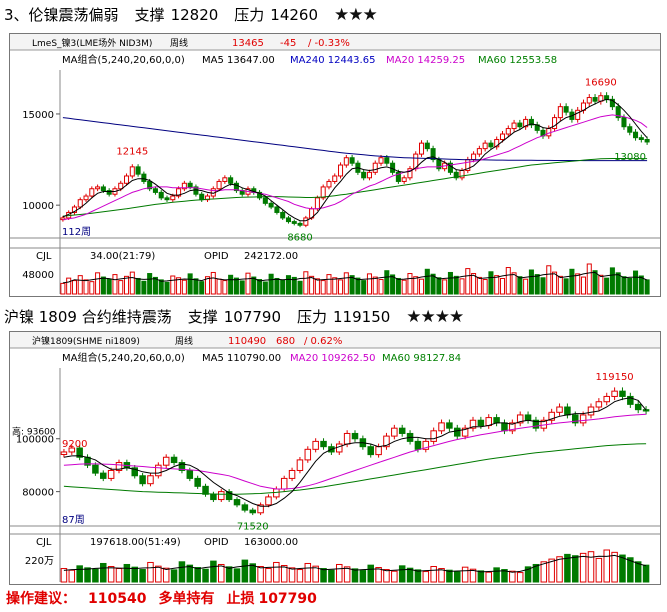 The height and width of the screenshot is (612, 667). What do you see at coordinates (41, 599) in the screenshot?
I see `advice-label: 操作建议：` at bounding box center [41, 599].